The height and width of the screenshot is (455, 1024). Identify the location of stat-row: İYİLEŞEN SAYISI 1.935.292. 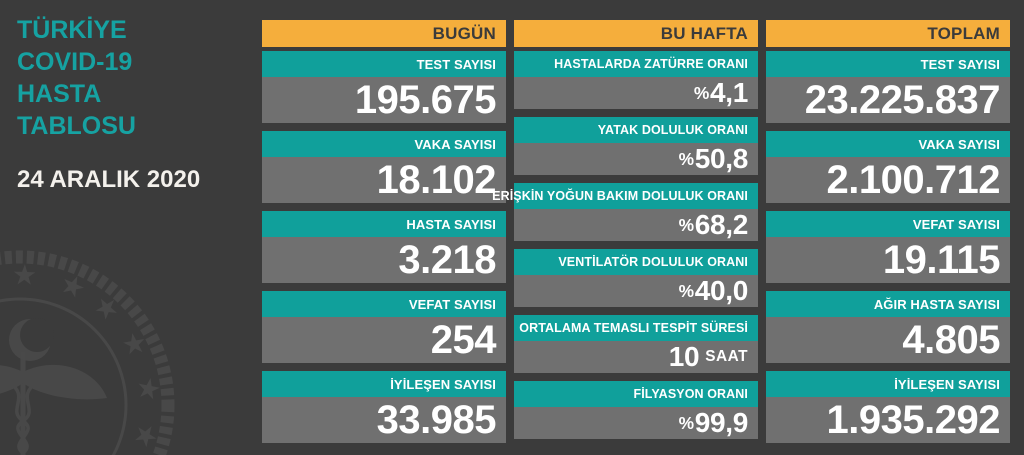
(888, 407).